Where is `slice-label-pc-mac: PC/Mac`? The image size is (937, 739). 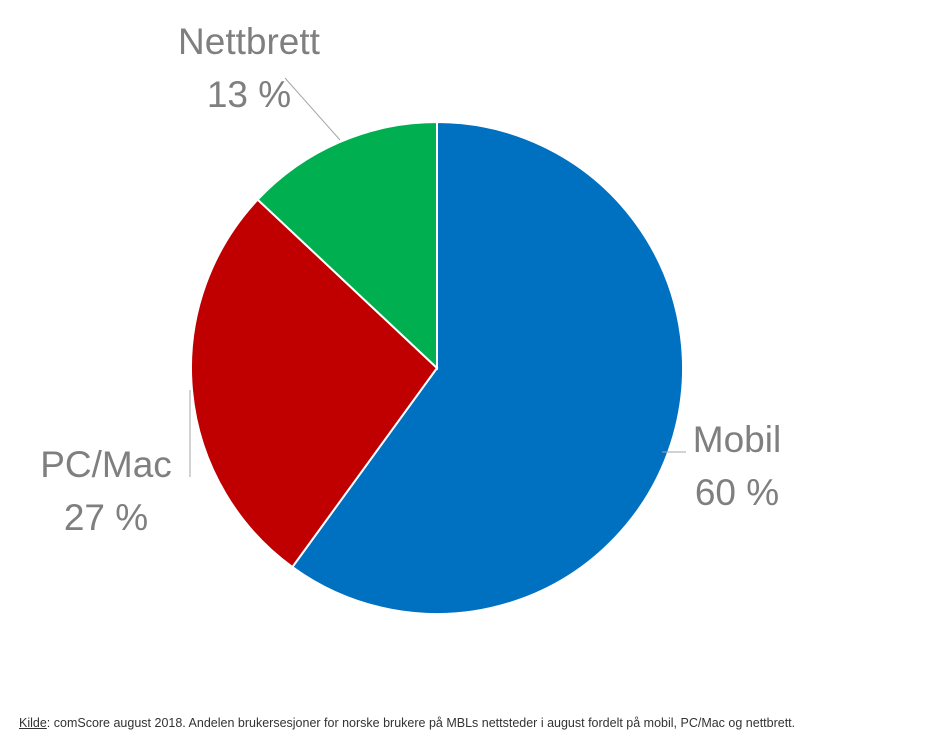
slice-label-pc-mac: PC/Mac is located at coordinates (106, 464).